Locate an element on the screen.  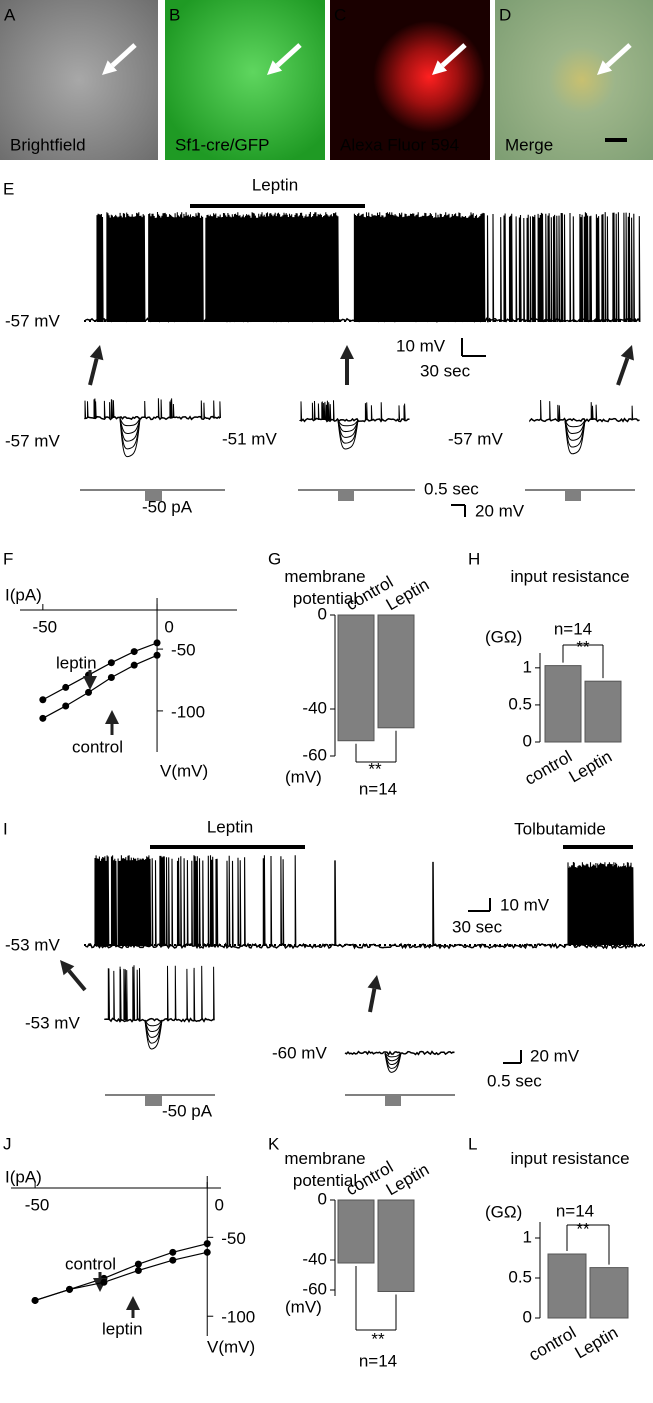
inset-baseline-label: -53 mV is located at coordinates (52, 1022).